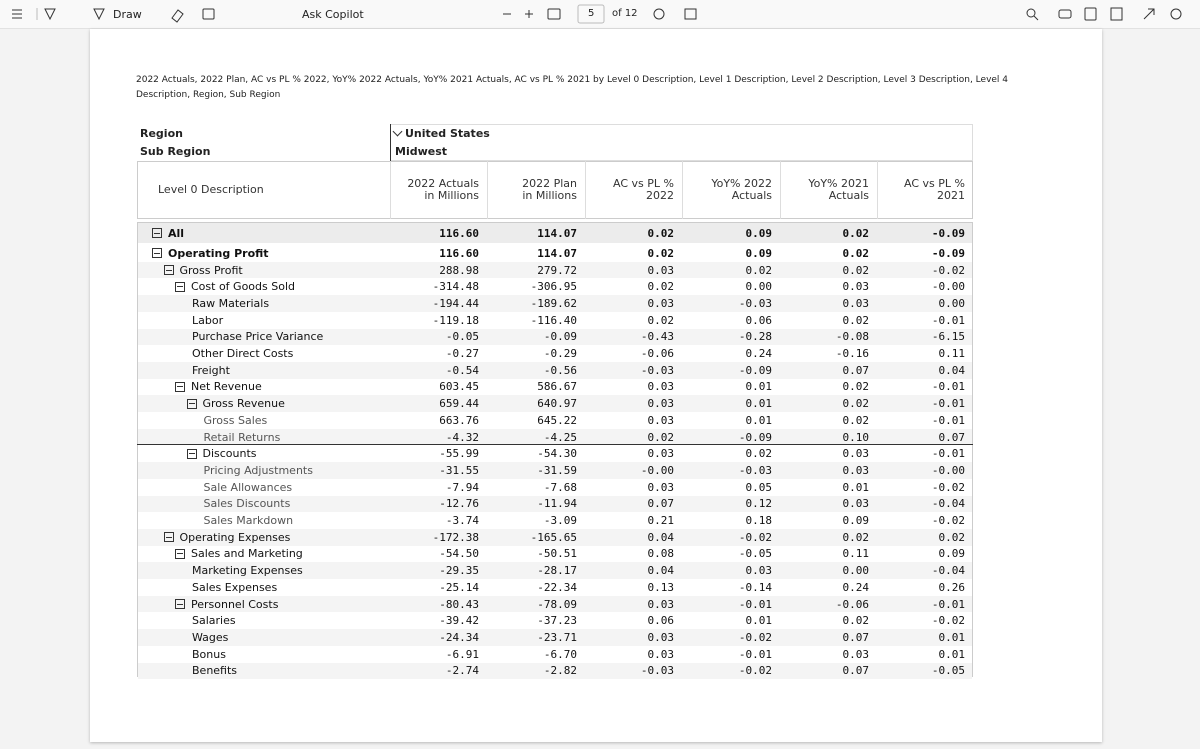 This screenshot has width=1200, height=749. What do you see at coordinates (852, 354) in the screenshot?
I see `cell-value: -0.16` at bounding box center [852, 354].